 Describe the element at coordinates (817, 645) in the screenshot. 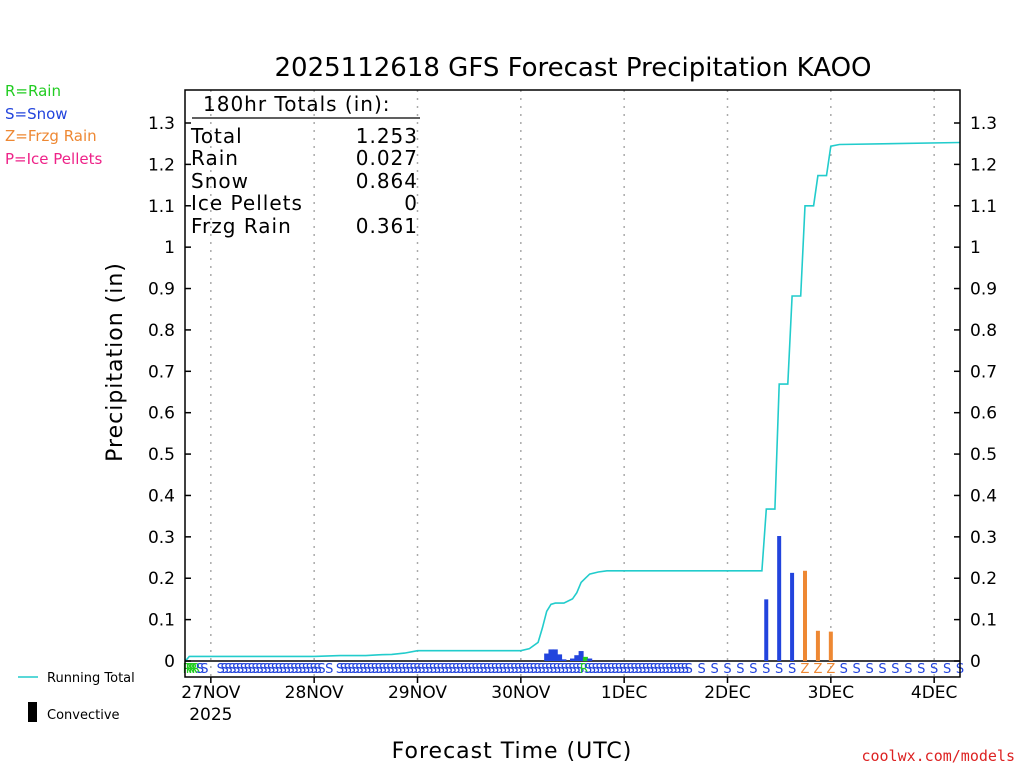

I see `bar-z-h147` at that location.